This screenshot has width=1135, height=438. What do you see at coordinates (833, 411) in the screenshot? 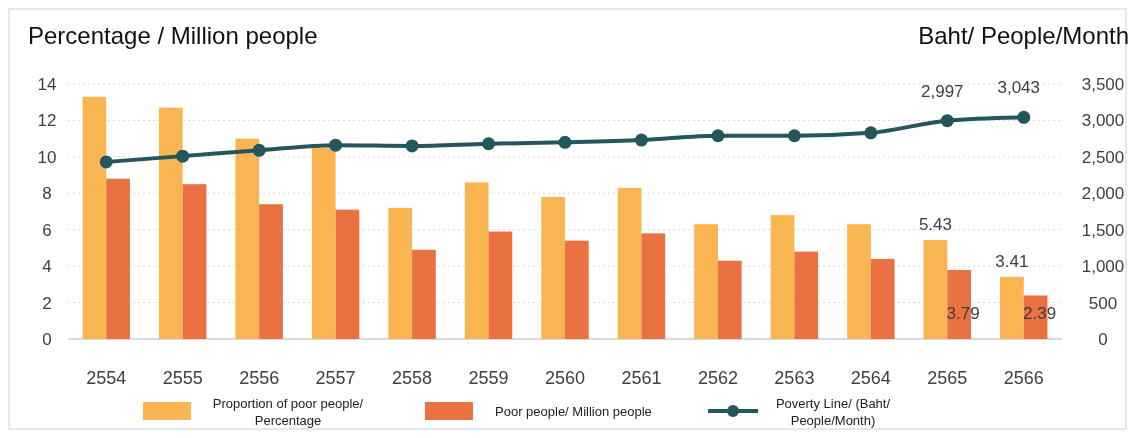
I see `legend-label: Poverty Line/ (Baht/ People/Month)` at bounding box center [833, 411].